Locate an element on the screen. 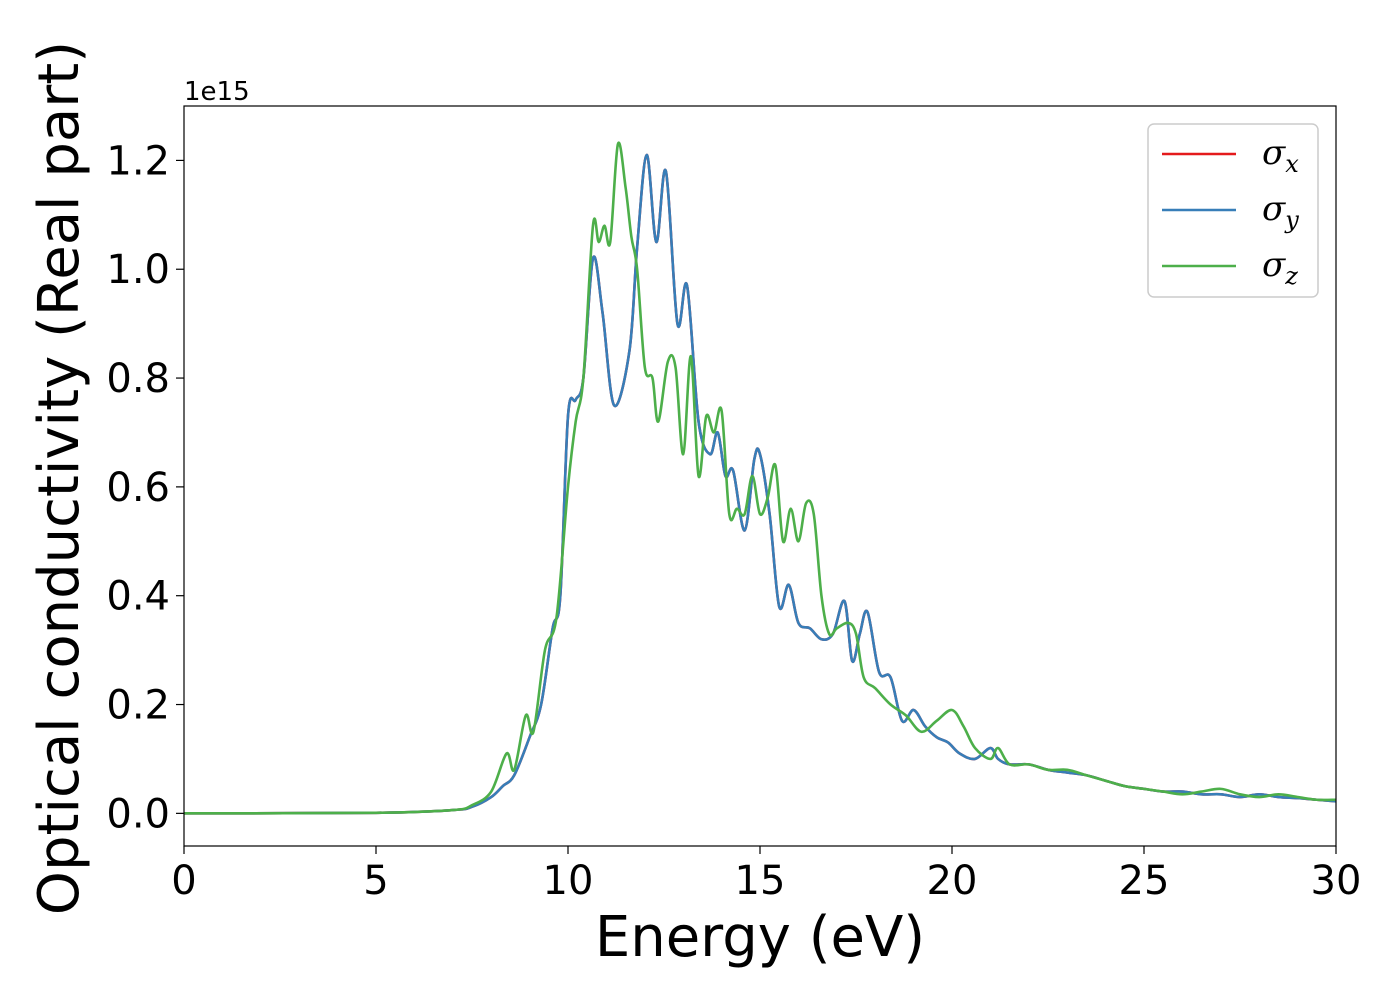 The image size is (1400, 1000). x-tick-label: 5 is located at coordinates (375, 881).